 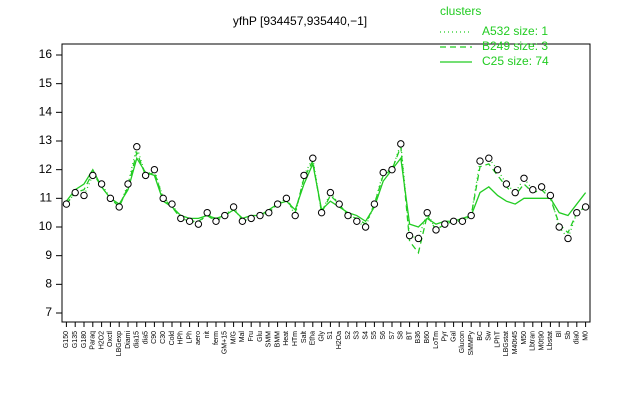 I want to click on x-tick-label: Lbstat, so click(x=550, y=340).